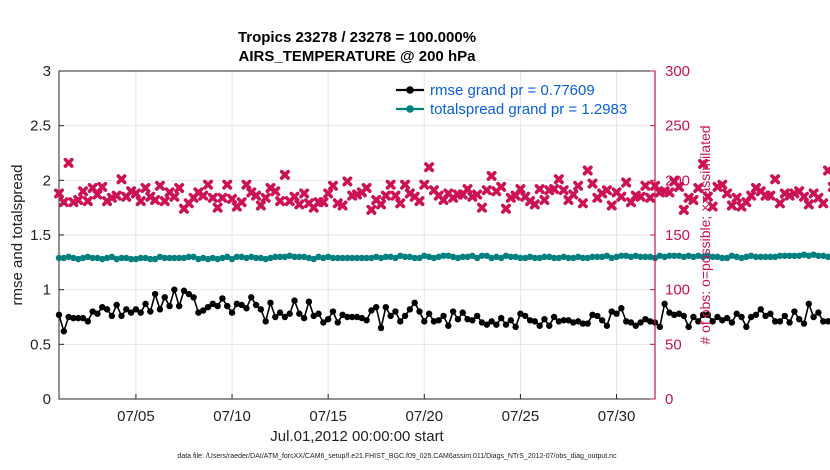 The image size is (830, 470). What do you see at coordinates (528, 109) in the screenshot?
I see `legend-totalspread-label: totalspread grand pr = 1.2983` at bounding box center [528, 109].